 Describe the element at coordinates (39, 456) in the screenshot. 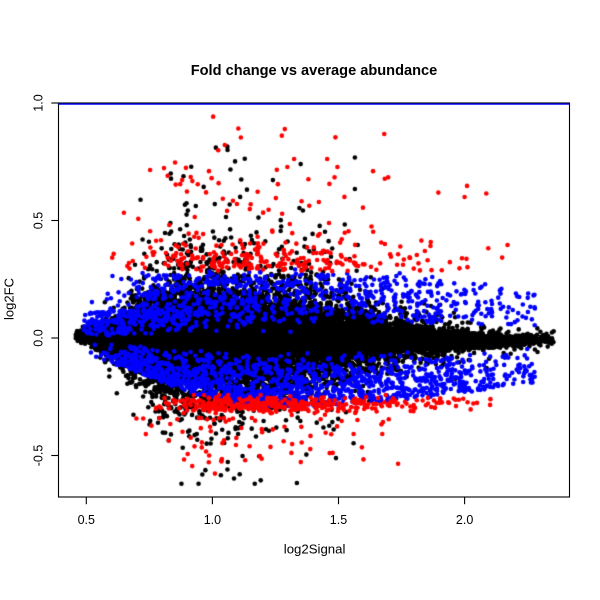

I see `svg-text: -0.5` at that location.